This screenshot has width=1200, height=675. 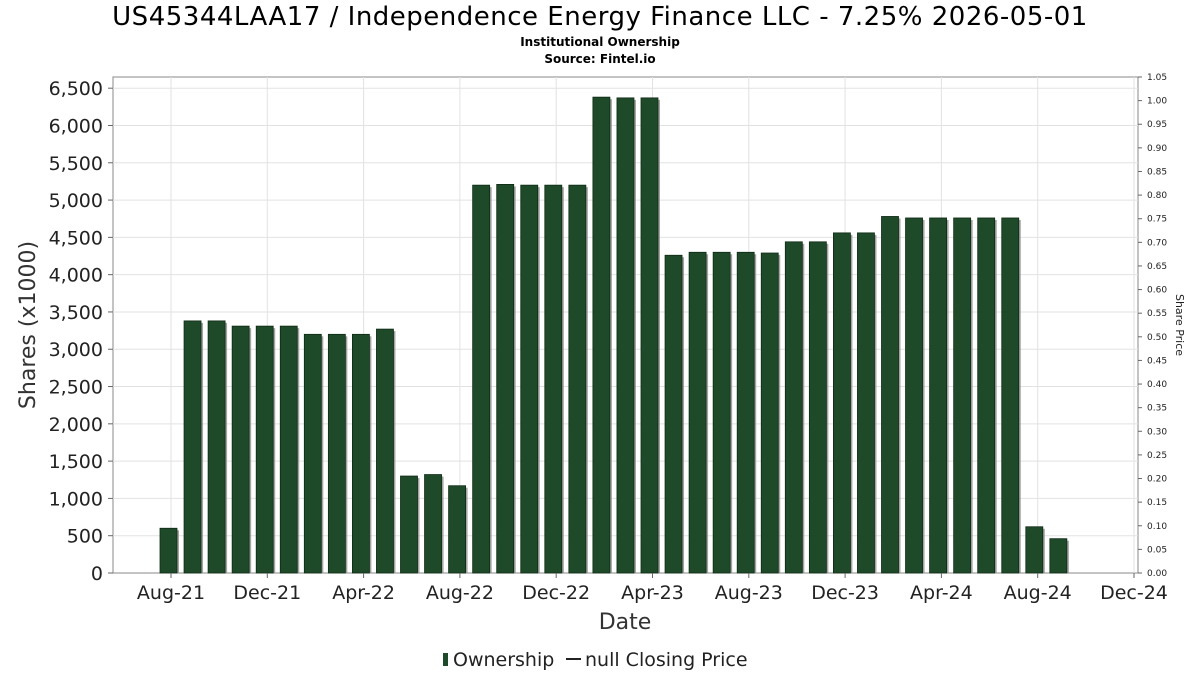 What do you see at coordinates (1134, 593) in the screenshot?
I see `x-tick-label: Dec-24` at bounding box center [1134, 593].